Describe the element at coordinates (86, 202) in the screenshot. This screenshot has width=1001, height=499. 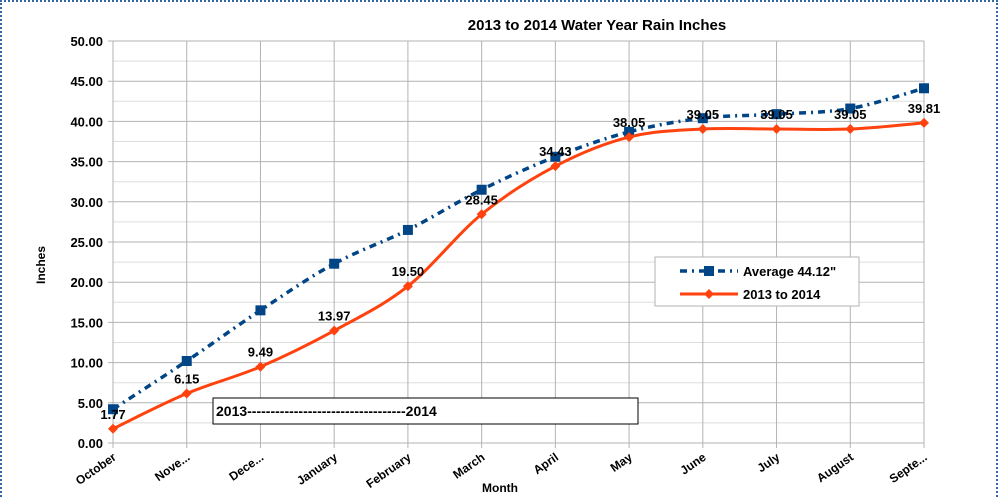
I see `y-tick-label: 30.00` at that location.